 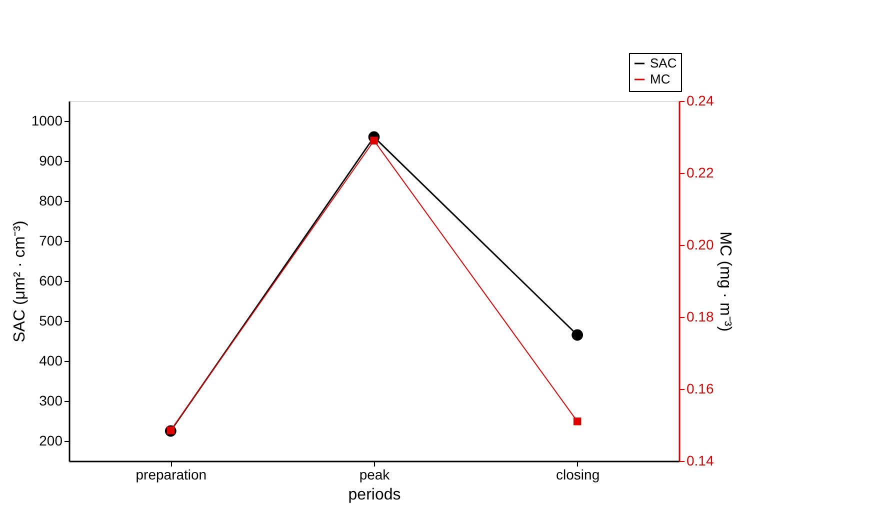 I want to click on y-tick-label: 200, so click(x=51, y=440).